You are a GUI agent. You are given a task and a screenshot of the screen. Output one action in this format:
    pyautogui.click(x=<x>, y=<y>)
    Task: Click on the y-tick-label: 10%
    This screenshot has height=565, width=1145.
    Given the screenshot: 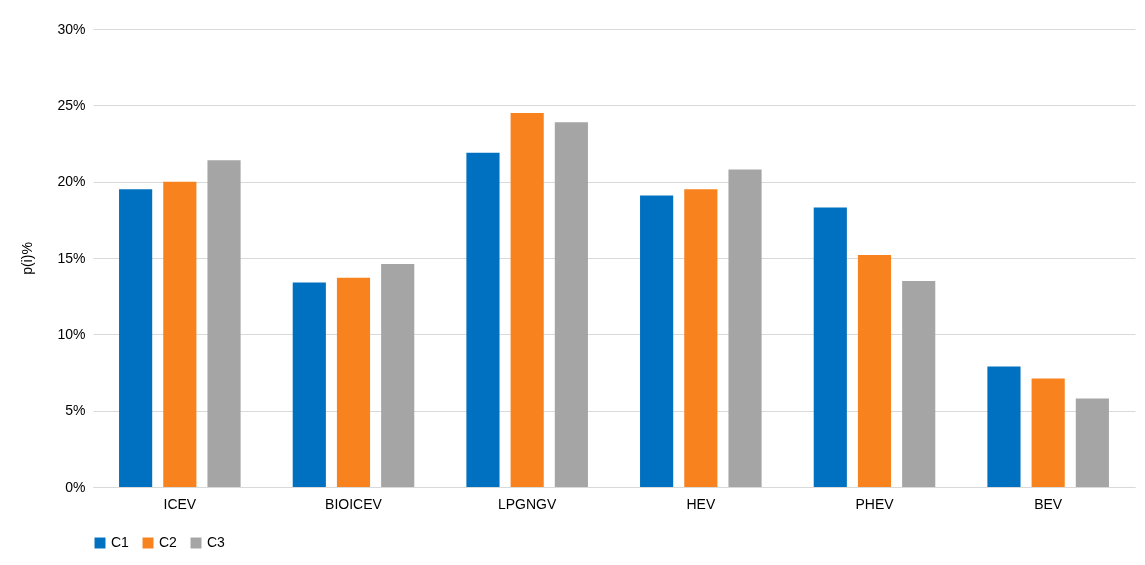 What is the action you would take?
    pyautogui.click(x=71, y=333)
    